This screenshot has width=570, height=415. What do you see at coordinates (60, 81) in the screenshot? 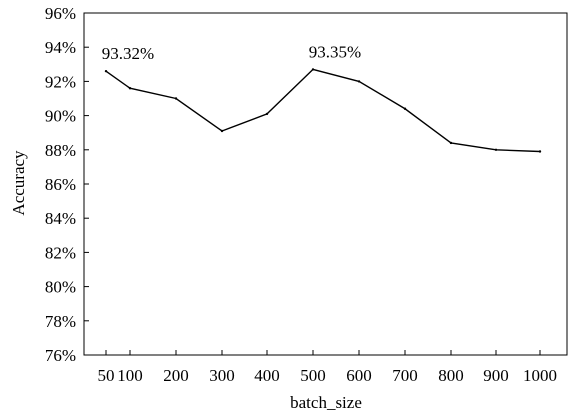
I see `y-tick-label: 92%` at bounding box center [60, 81].